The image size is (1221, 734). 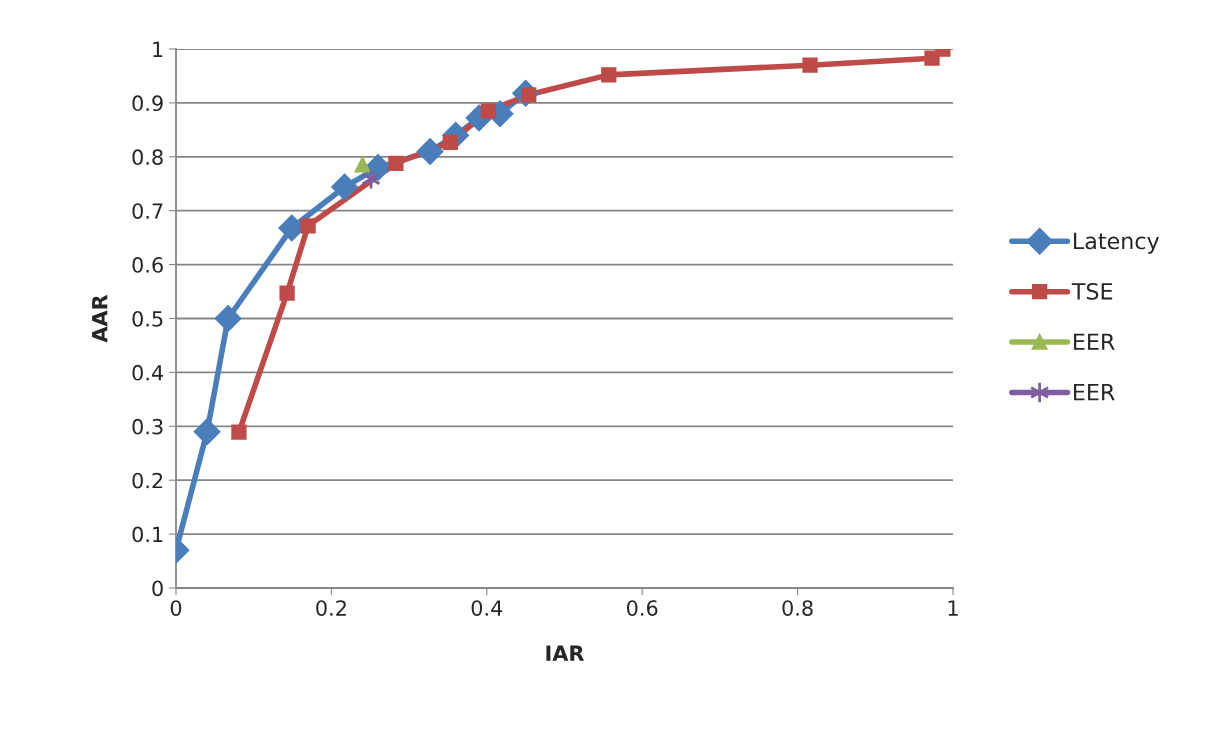 I want to click on y-tick-label: 0.1, so click(x=147, y=534).